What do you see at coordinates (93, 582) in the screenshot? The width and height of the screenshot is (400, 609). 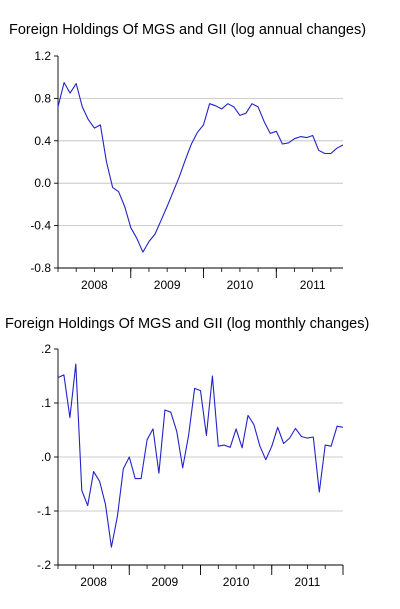 I see `monthly-year-label: 2008` at bounding box center [93, 582].